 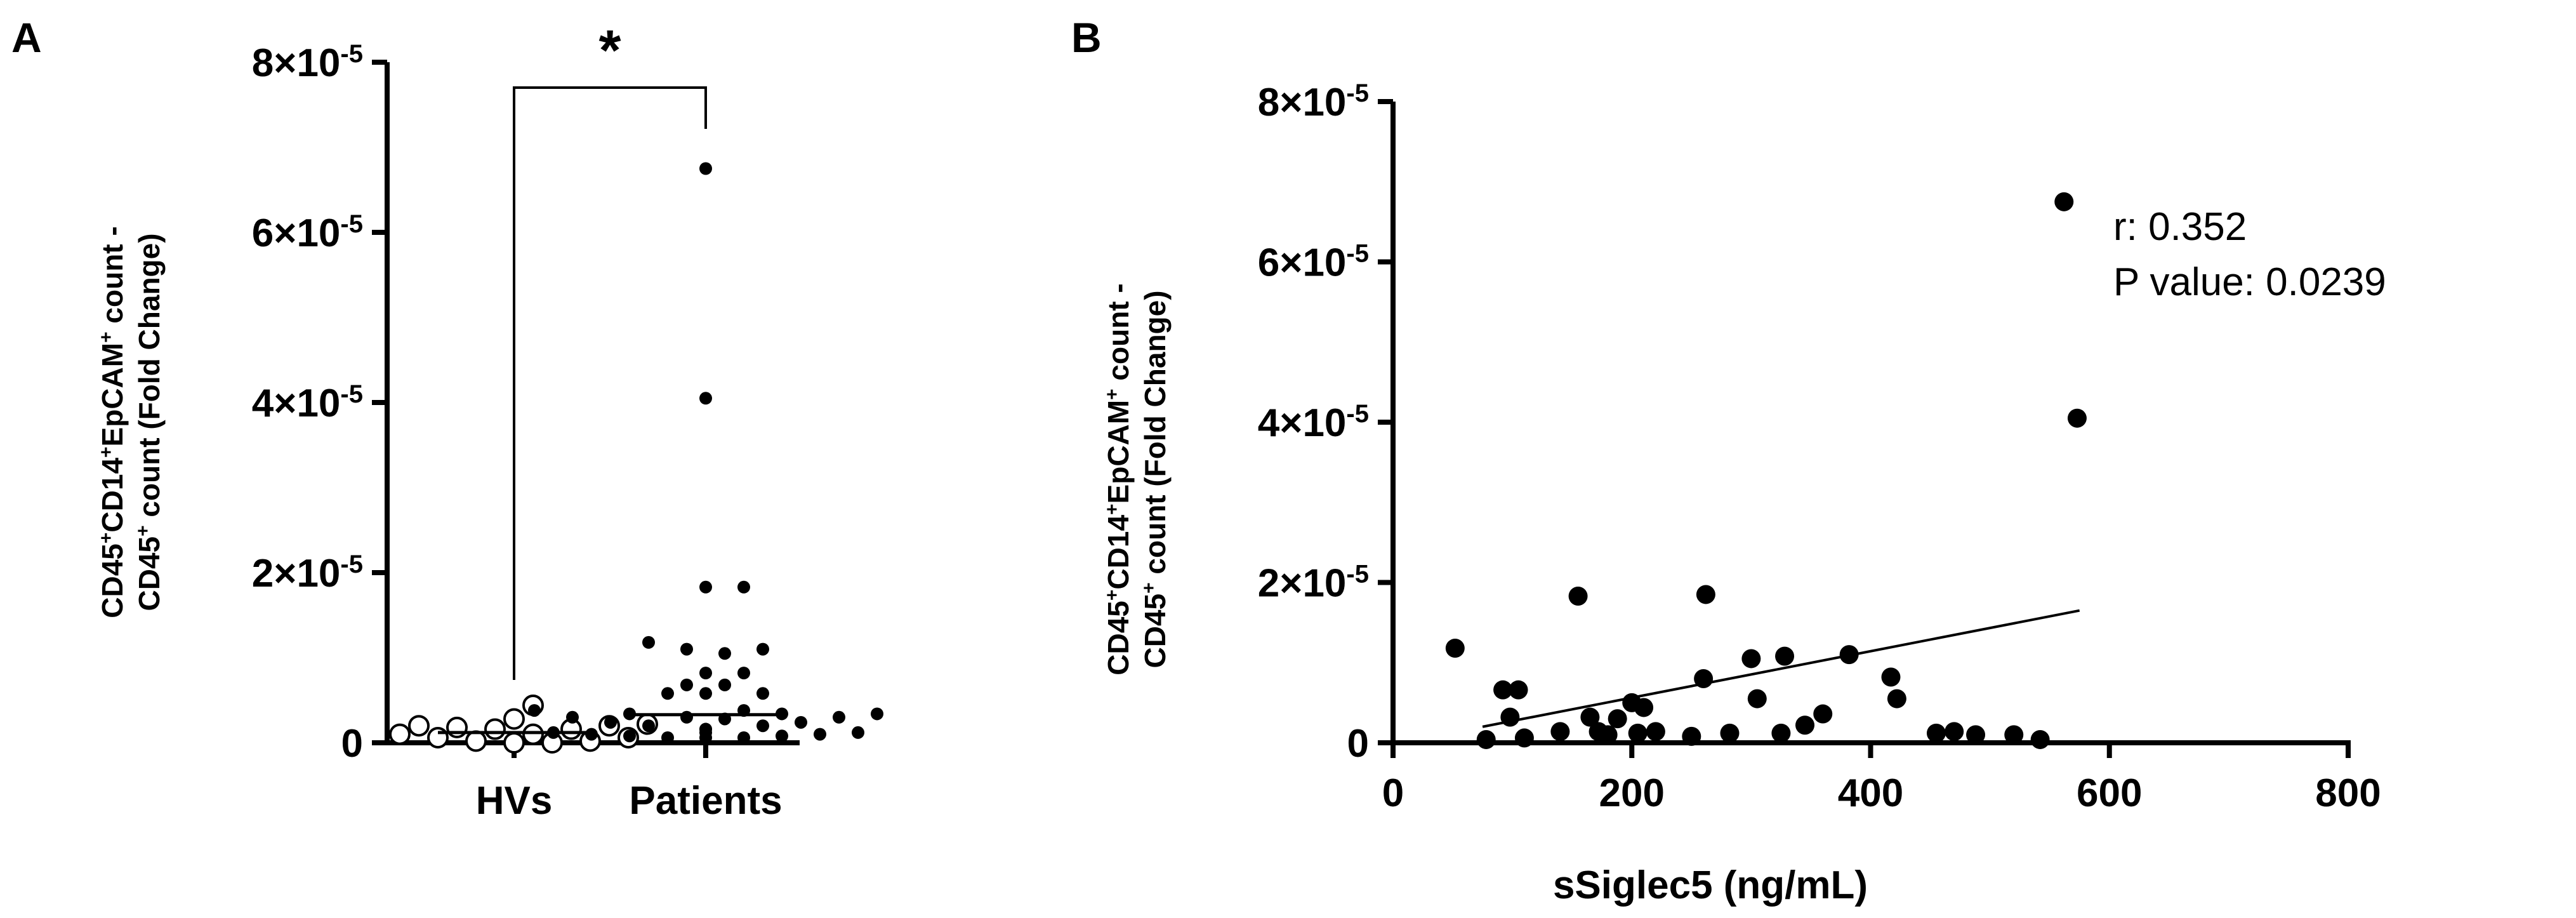 What do you see at coordinates (610, 51) in the screenshot?
I see `significance-star: *` at bounding box center [610, 51].